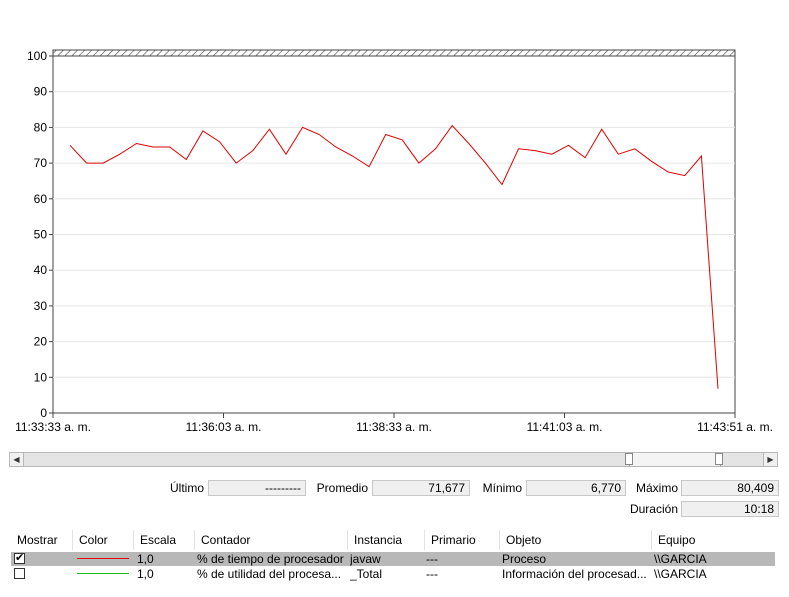 The width and height of the screenshot is (789, 597). What do you see at coordinates (257, 488) in the screenshot?
I see `ultimo-value: ---------` at bounding box center [257, 488].